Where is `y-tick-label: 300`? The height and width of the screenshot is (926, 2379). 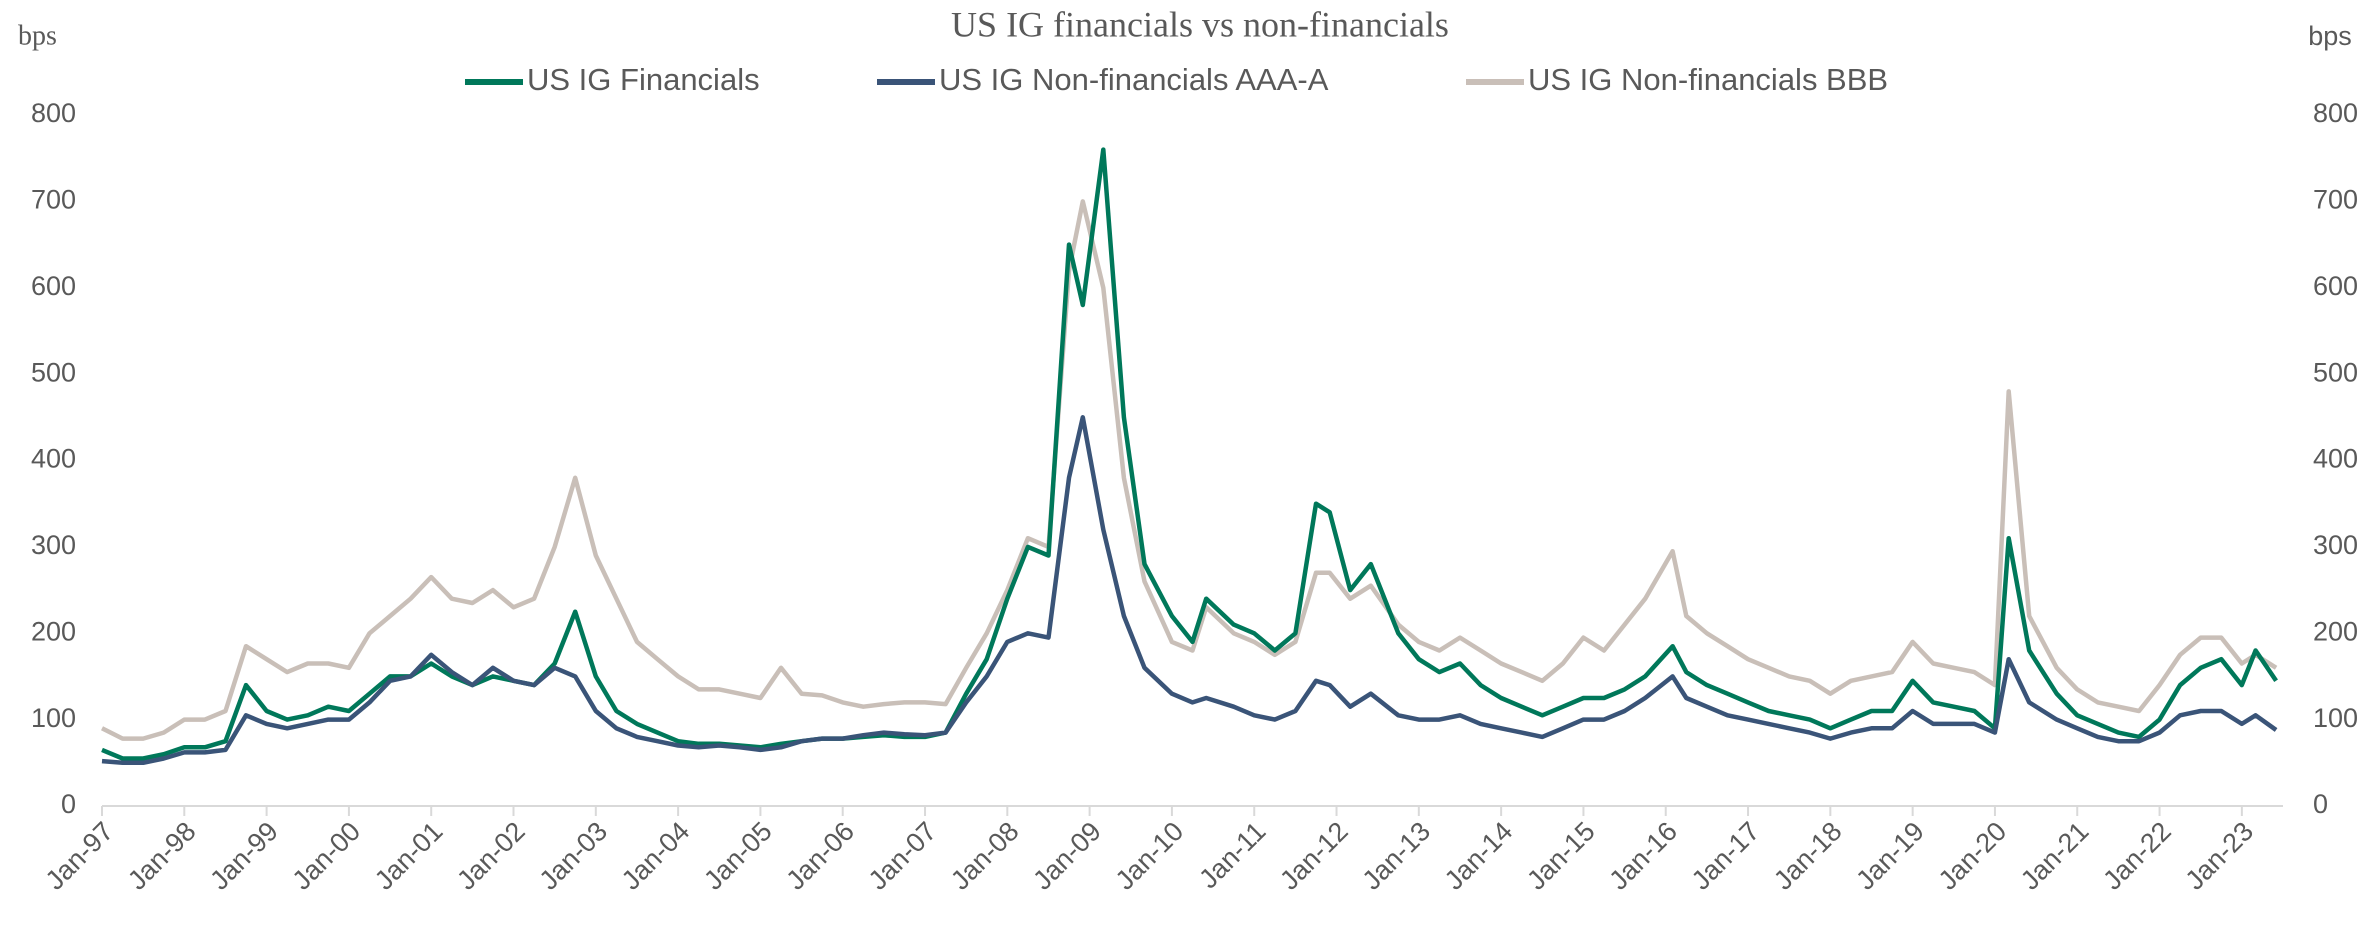
y-tick-label: 300 is located at coordinates (53, 545).